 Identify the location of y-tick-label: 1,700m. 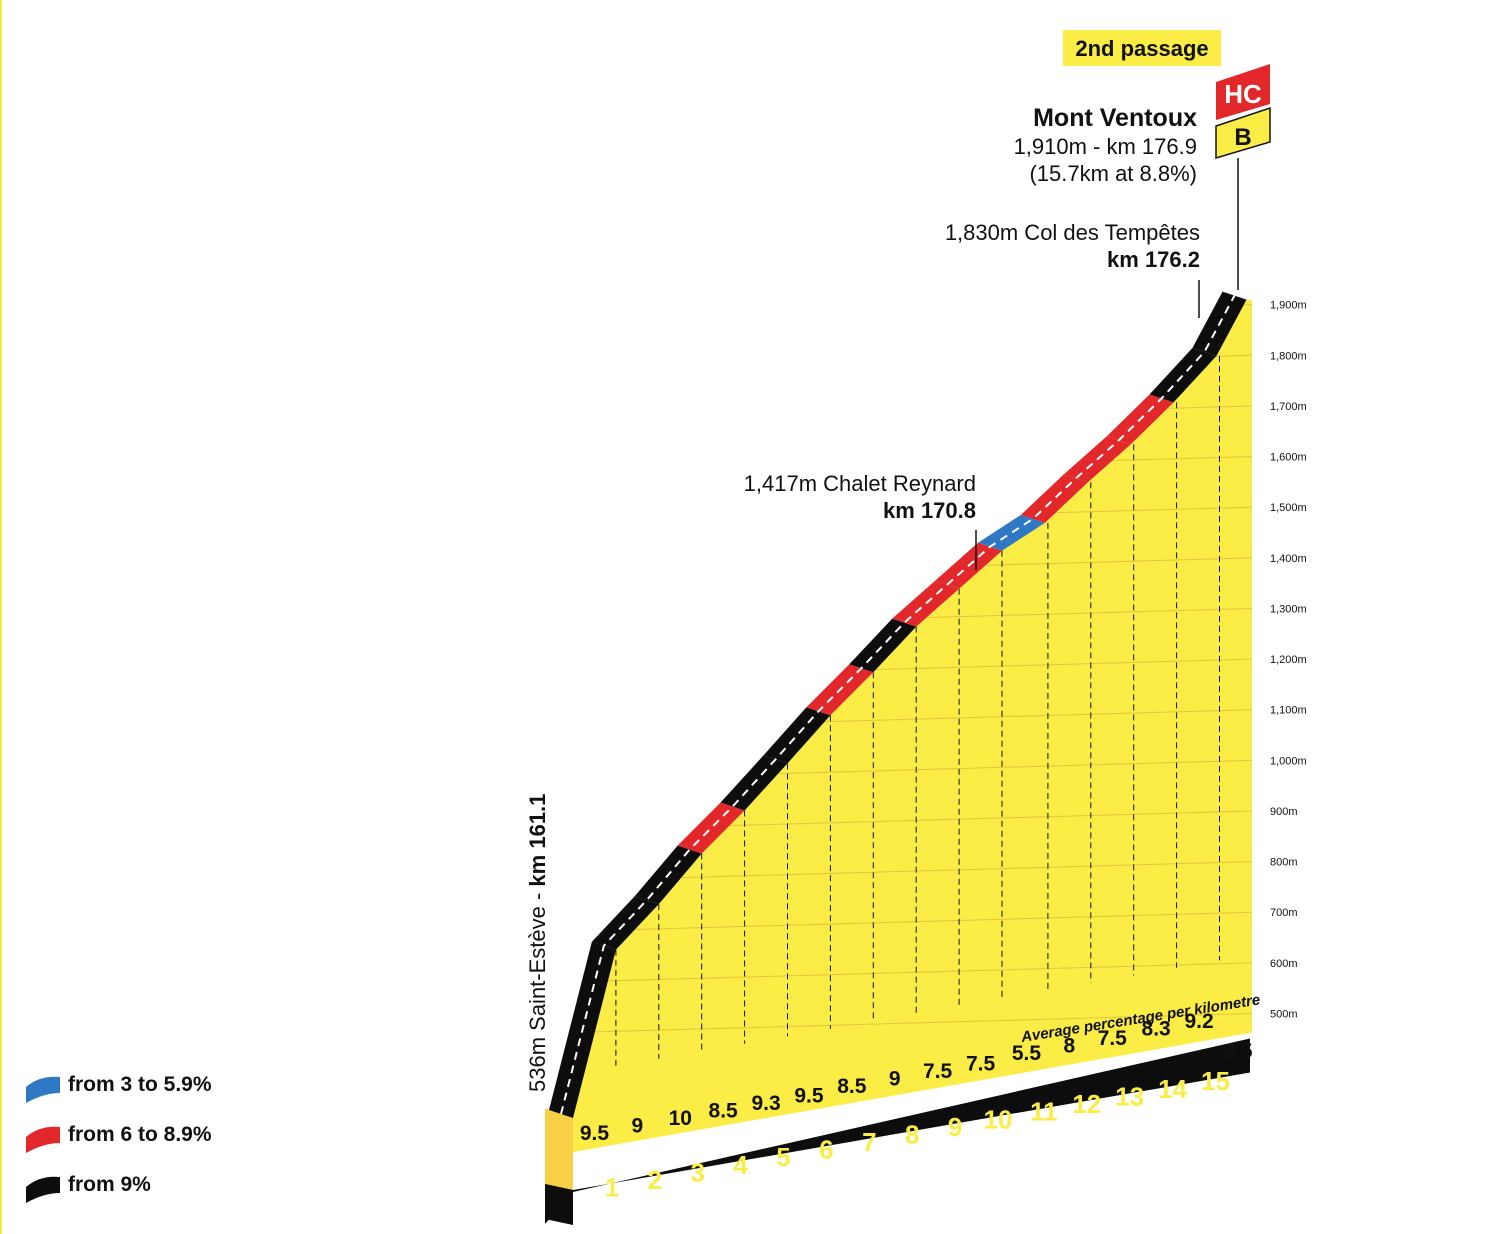
(1288, 407).